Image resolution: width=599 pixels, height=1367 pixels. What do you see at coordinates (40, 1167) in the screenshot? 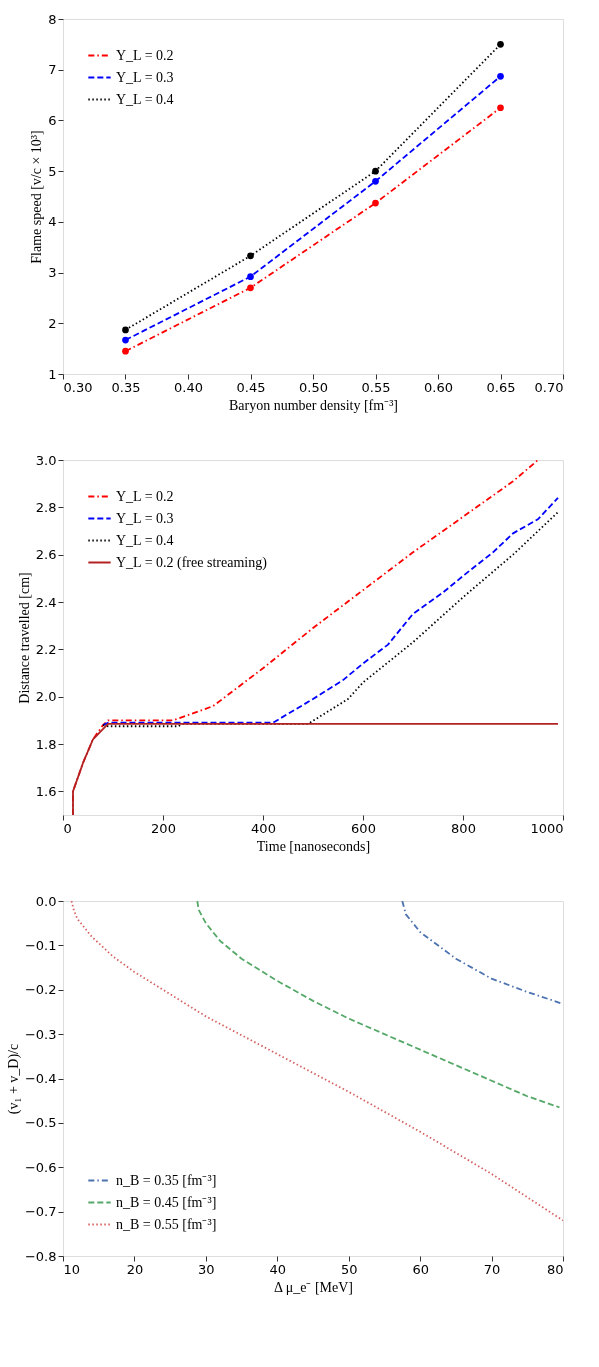
I see `y-tick-label: −0.6` at bounding box center [40, 1167].